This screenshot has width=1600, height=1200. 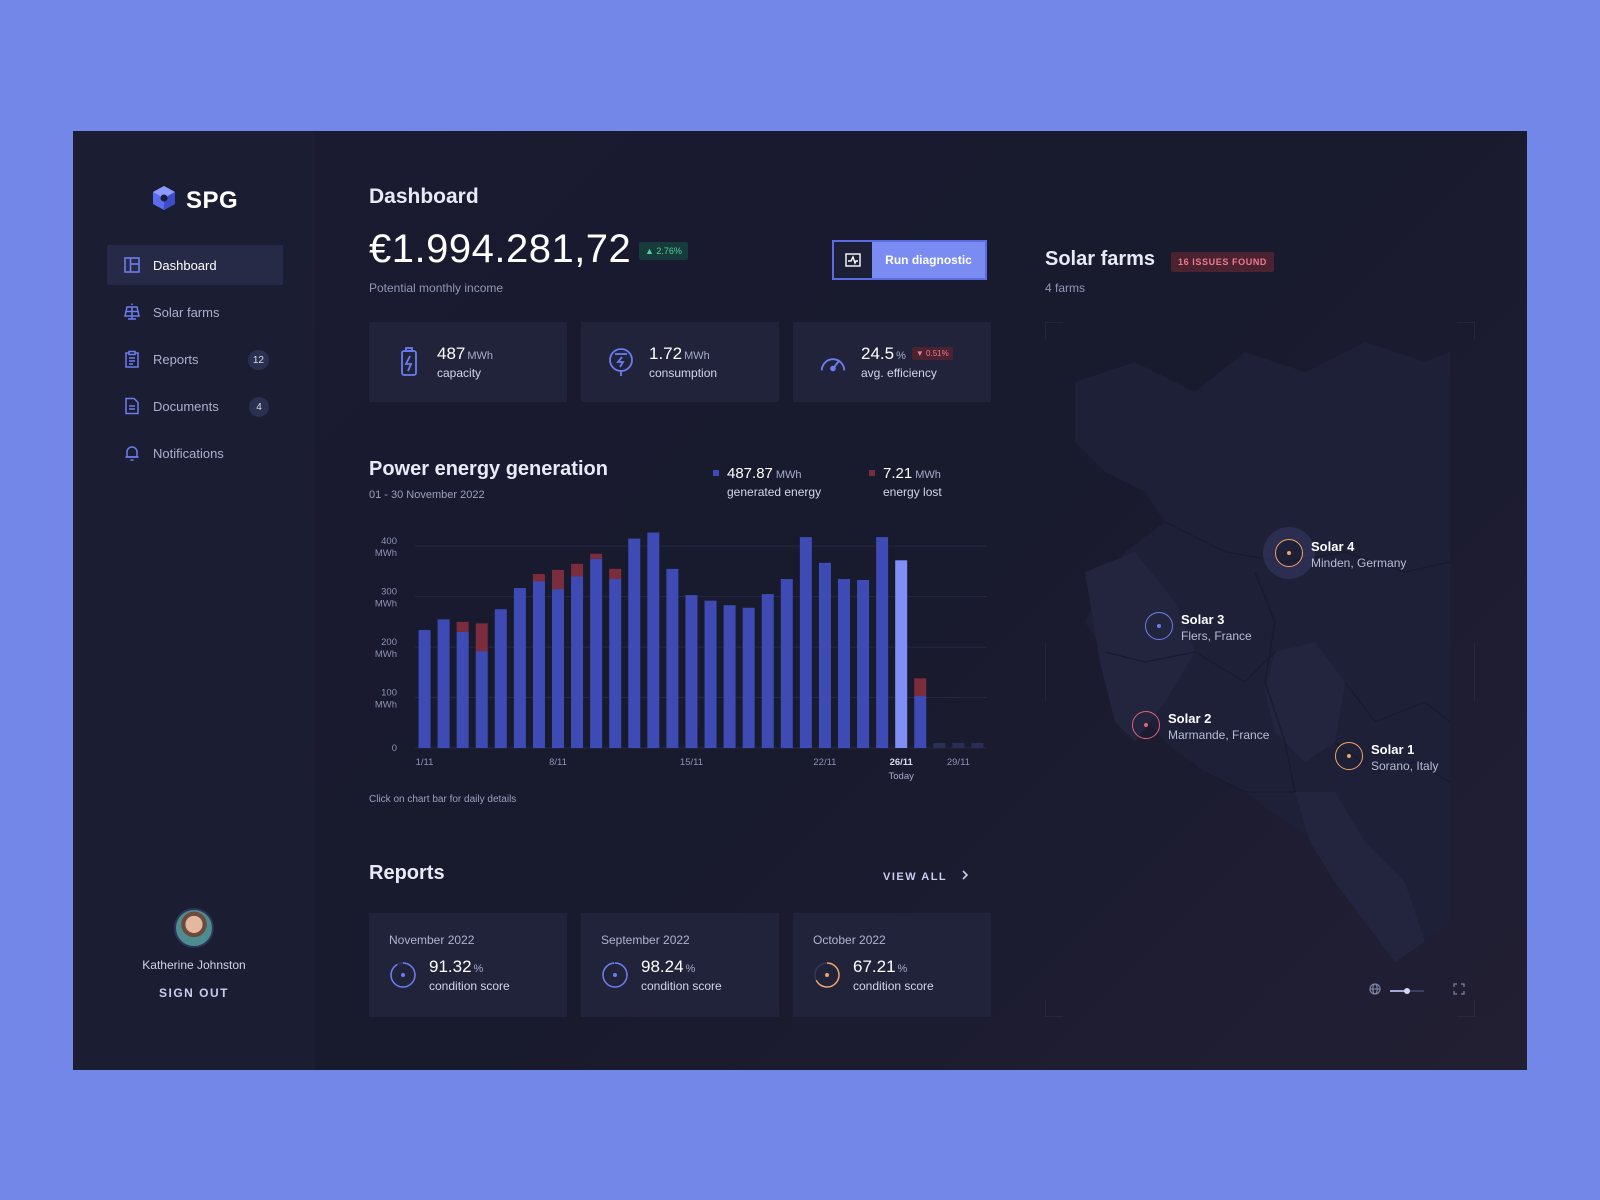 What do you see at coordinates (194, 955) in the screenshot?
I see `user-panel: Katherine Johnston SIGN OUT` at bounding box center [194, 955].